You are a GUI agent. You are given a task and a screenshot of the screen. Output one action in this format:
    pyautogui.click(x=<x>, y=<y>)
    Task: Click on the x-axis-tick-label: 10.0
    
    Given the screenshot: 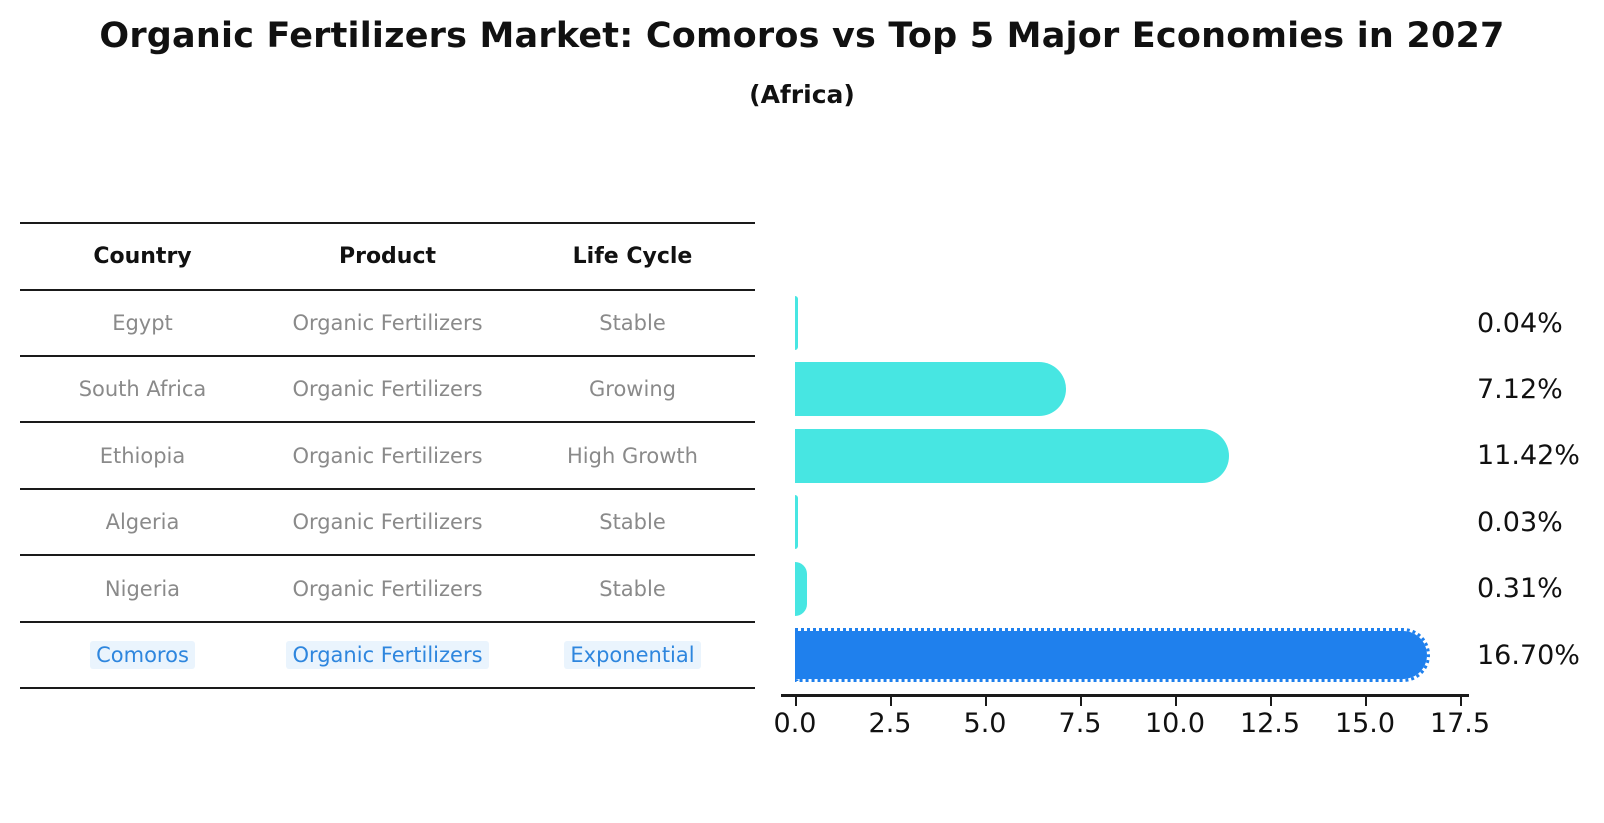 What is the action you would take?
    pyautogui.click(x=1175, y=723)
    